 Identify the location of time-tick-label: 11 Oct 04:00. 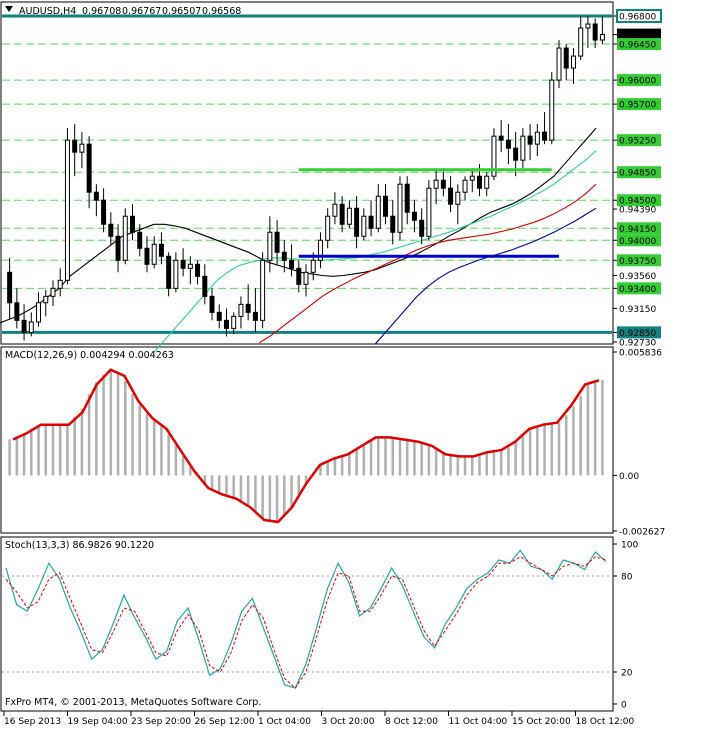
(478, 722).